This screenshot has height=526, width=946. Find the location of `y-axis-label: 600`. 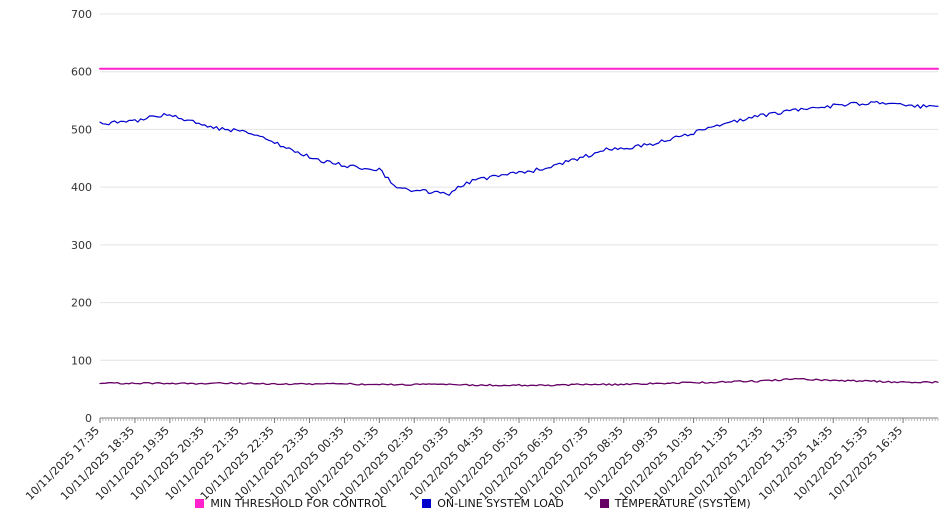

y-axis-label: 600 is located at coordinates (81, 72).